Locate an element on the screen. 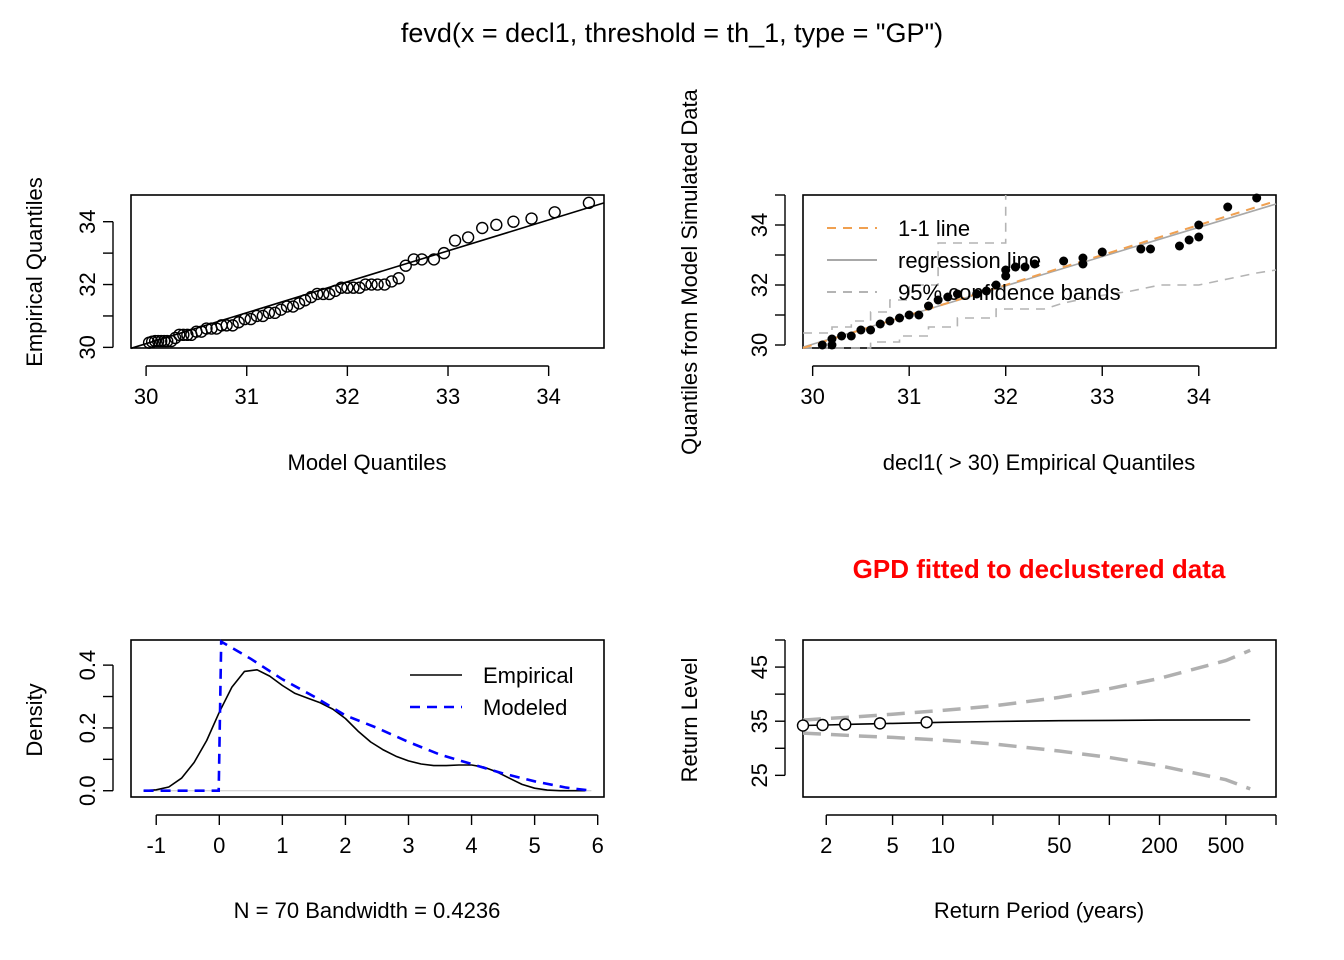  density-y-tick-label: 0.0 is located at coordinates (87, 790).